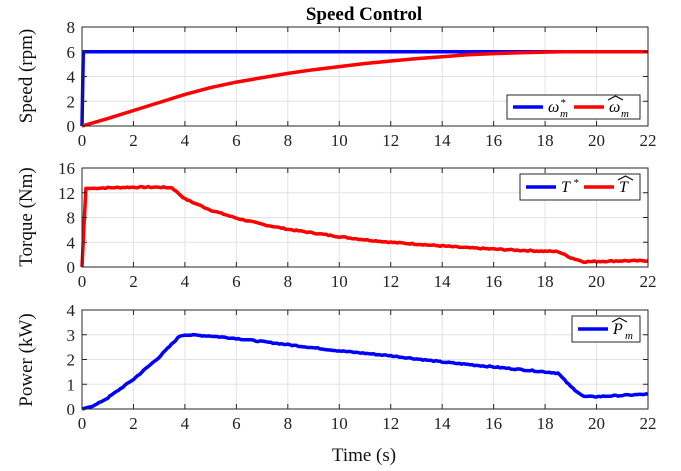  What do you see at coordinates (553, 107) in the screenshot?
I see `legend-label-0: ω` at bounding box center [553, 107].